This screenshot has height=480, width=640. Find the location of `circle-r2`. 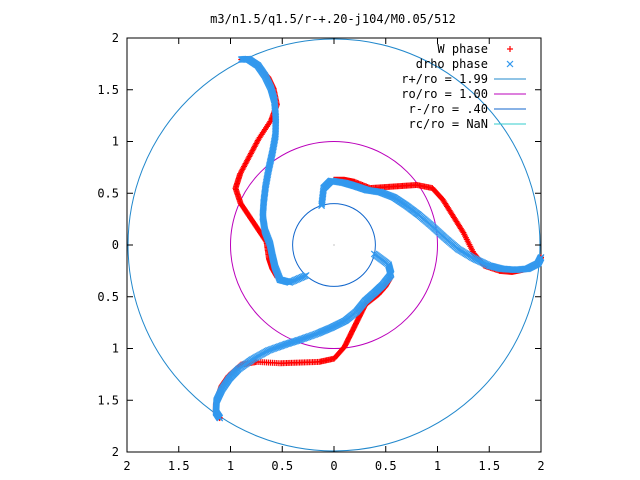

circle-r2 is located at coordinates (334, 245).